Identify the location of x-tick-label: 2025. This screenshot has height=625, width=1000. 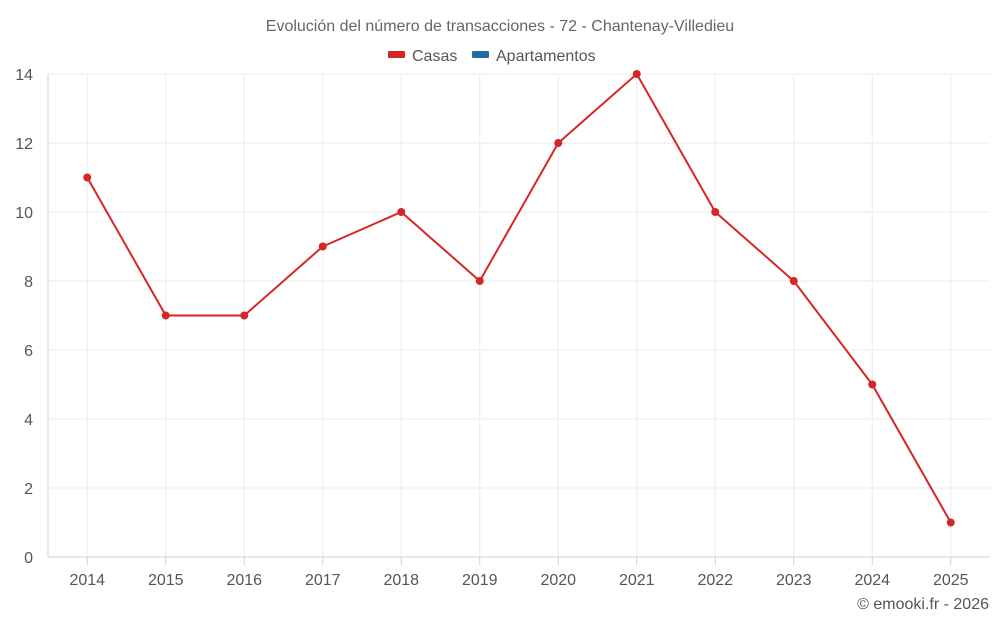
(951, 580).